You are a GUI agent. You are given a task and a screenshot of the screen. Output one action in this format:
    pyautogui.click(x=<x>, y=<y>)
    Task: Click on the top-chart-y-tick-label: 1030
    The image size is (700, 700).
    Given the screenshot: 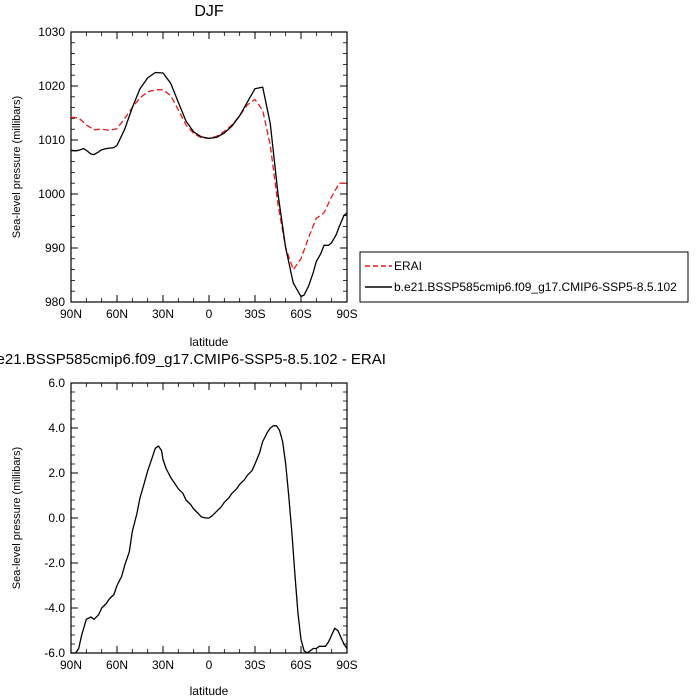 What is the action you would take?
    pyautogui.click(x=51, y=32)
    